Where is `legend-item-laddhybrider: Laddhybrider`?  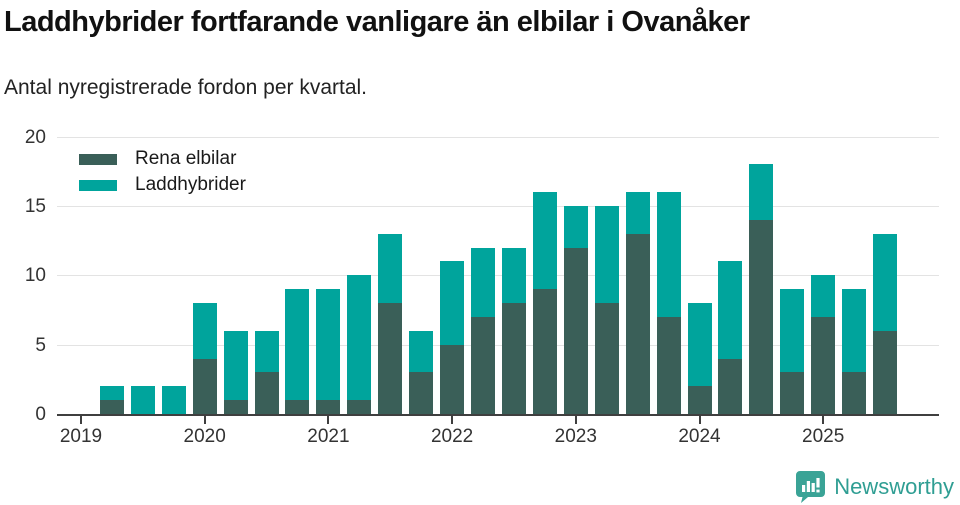 legend-item-laddhybrider: Laddhybrider is located at coordinates (162, 185).